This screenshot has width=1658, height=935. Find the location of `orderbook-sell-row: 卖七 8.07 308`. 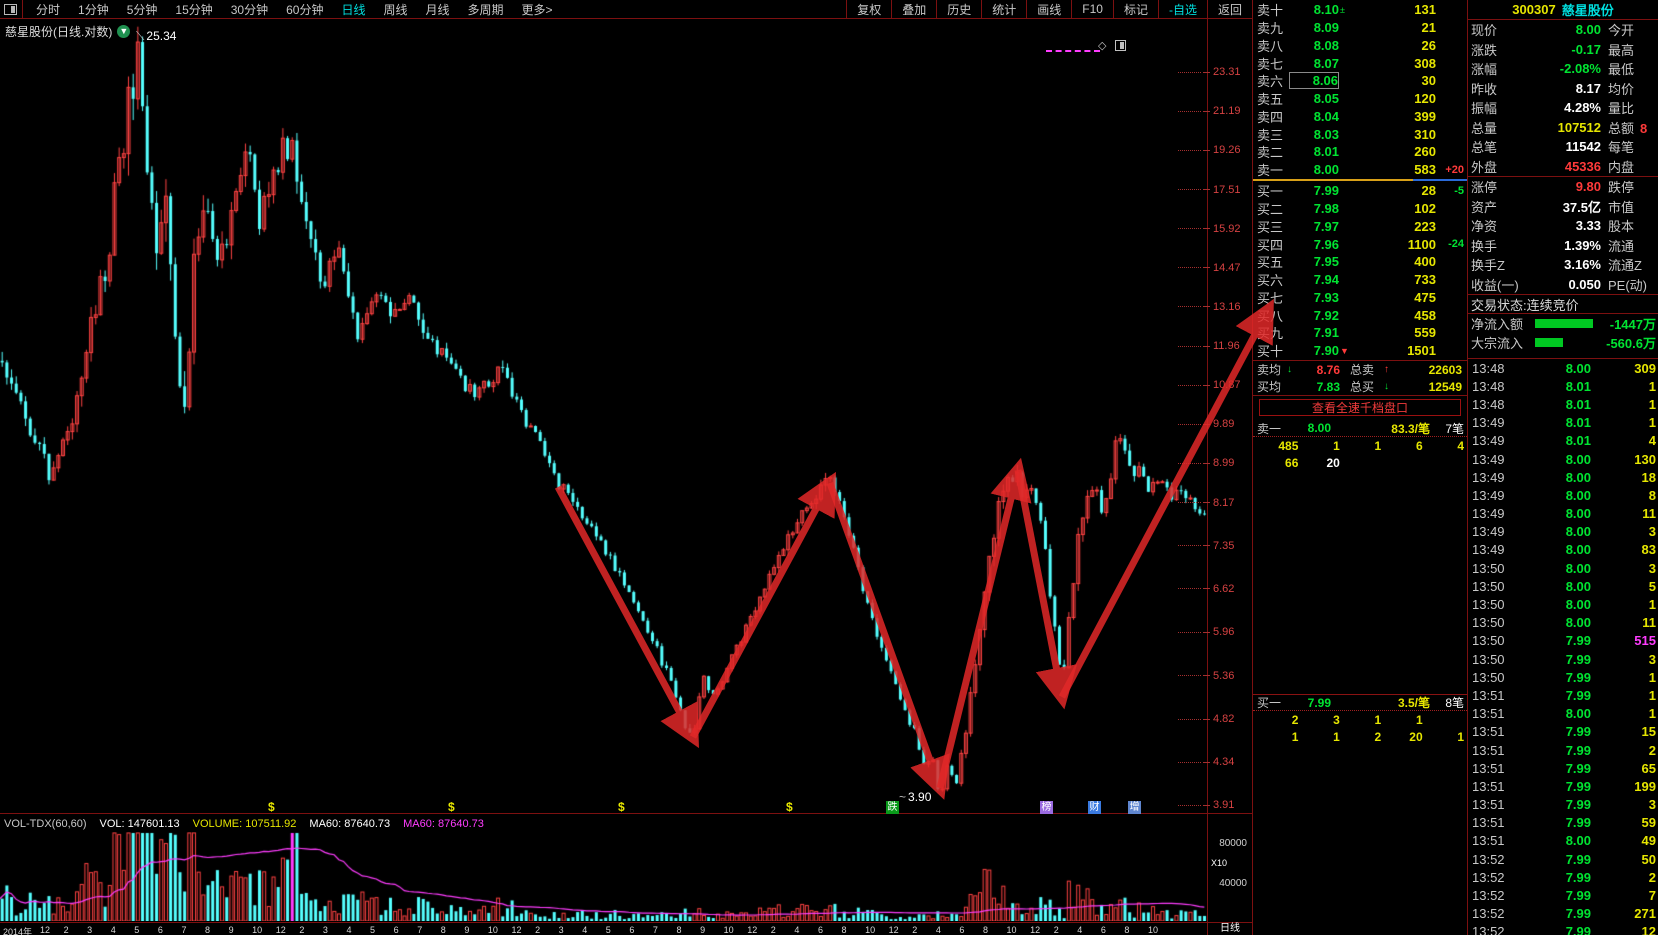

orderbook-sell-row: 卖七 8.07 308 is located at coordinates (1360, 63).